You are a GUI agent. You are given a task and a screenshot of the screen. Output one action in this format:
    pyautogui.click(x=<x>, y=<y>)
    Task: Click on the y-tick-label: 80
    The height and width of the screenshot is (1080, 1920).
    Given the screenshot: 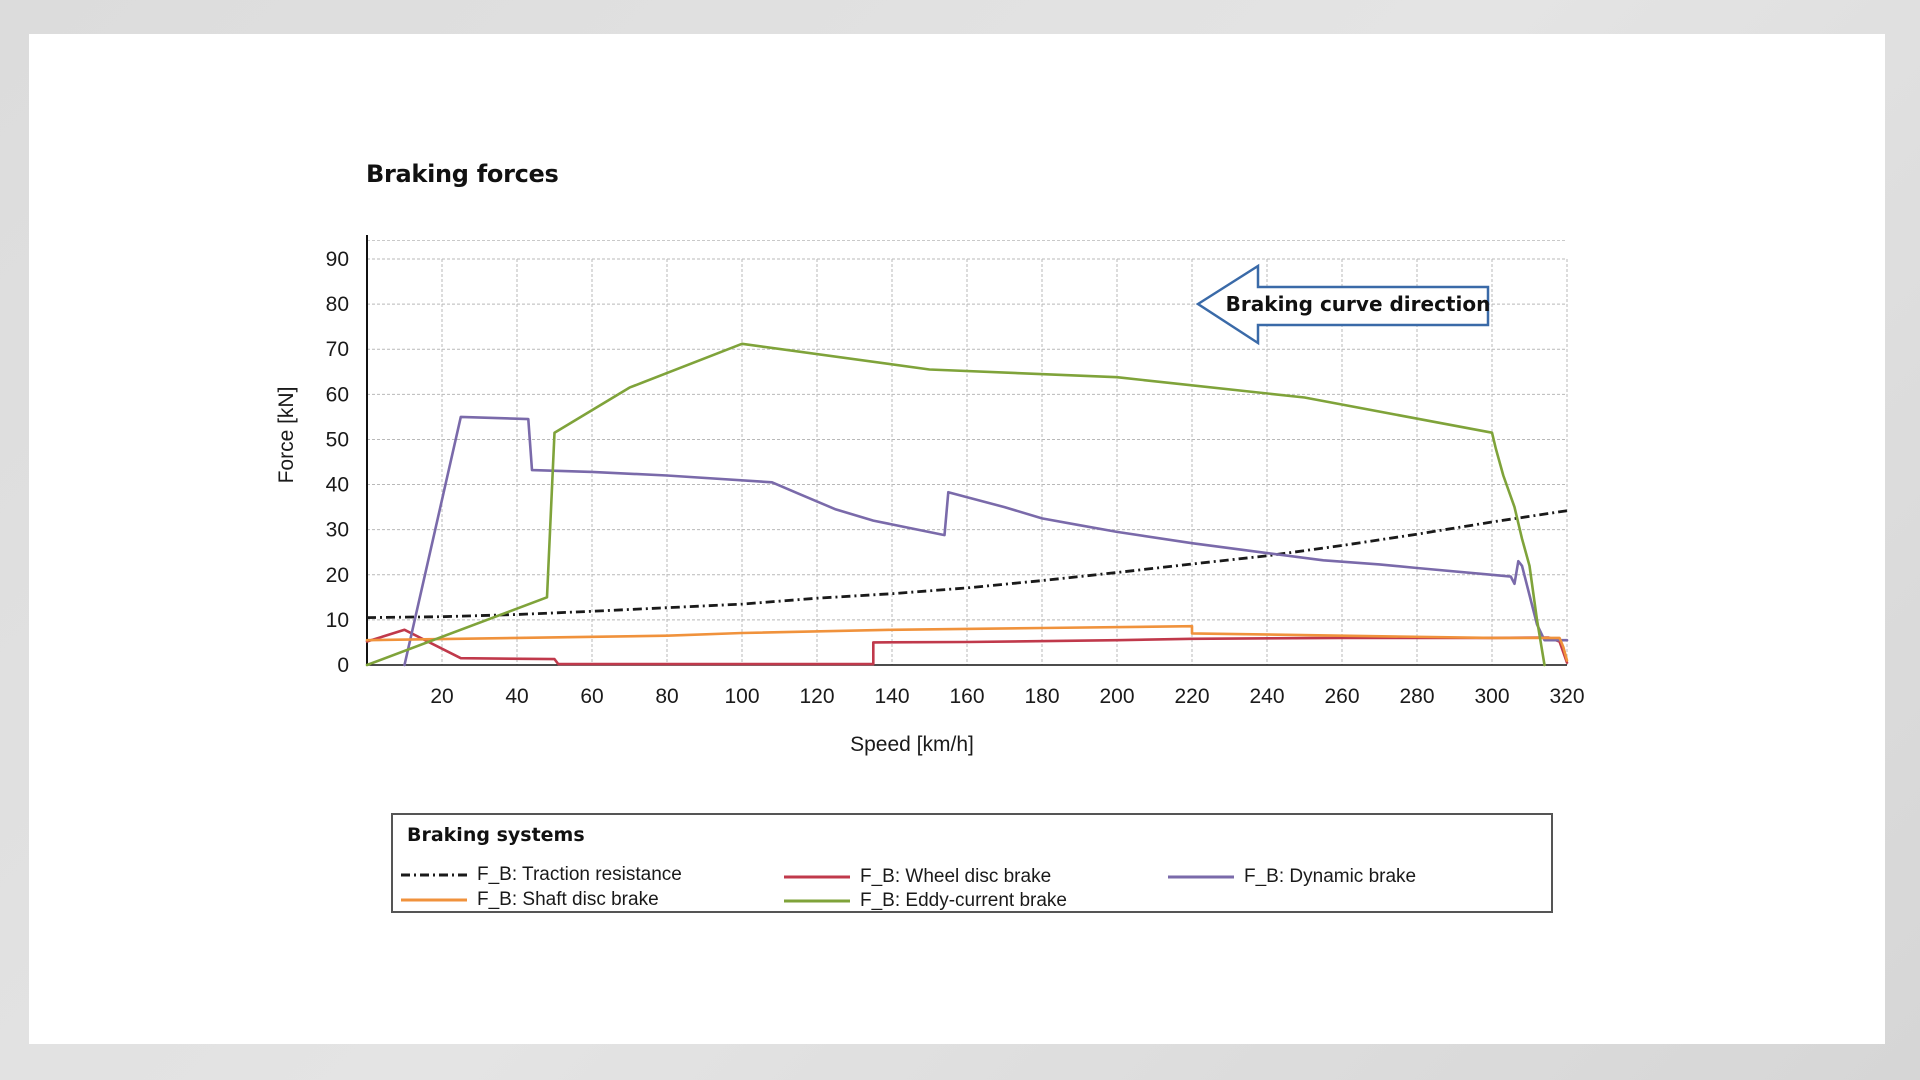 What is the action you would take?
    pyautogui.click(x=337, y=304)
    